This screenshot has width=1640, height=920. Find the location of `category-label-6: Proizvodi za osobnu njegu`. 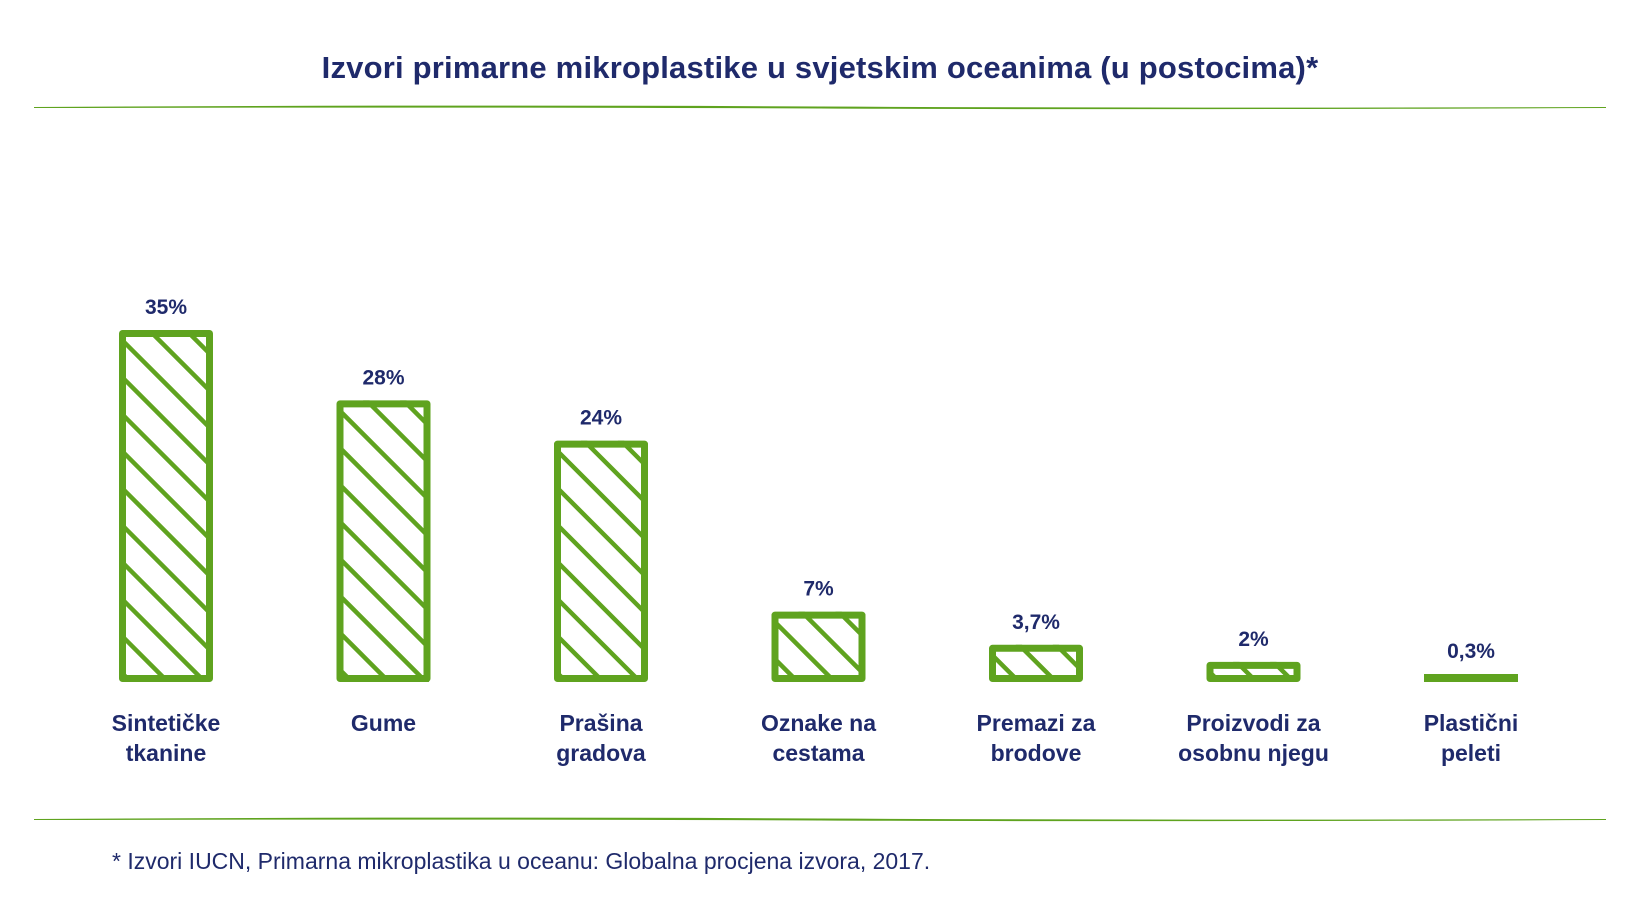

category-label-6: Proizvodi za osobnu njegu is located at coordinates (1253, 738).